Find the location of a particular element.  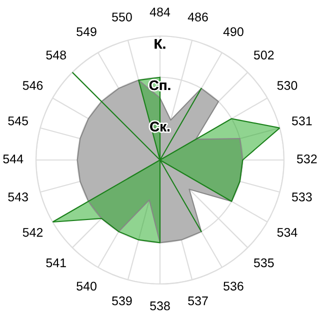

spoke-label: 532 is located at coordinates (306, 159).